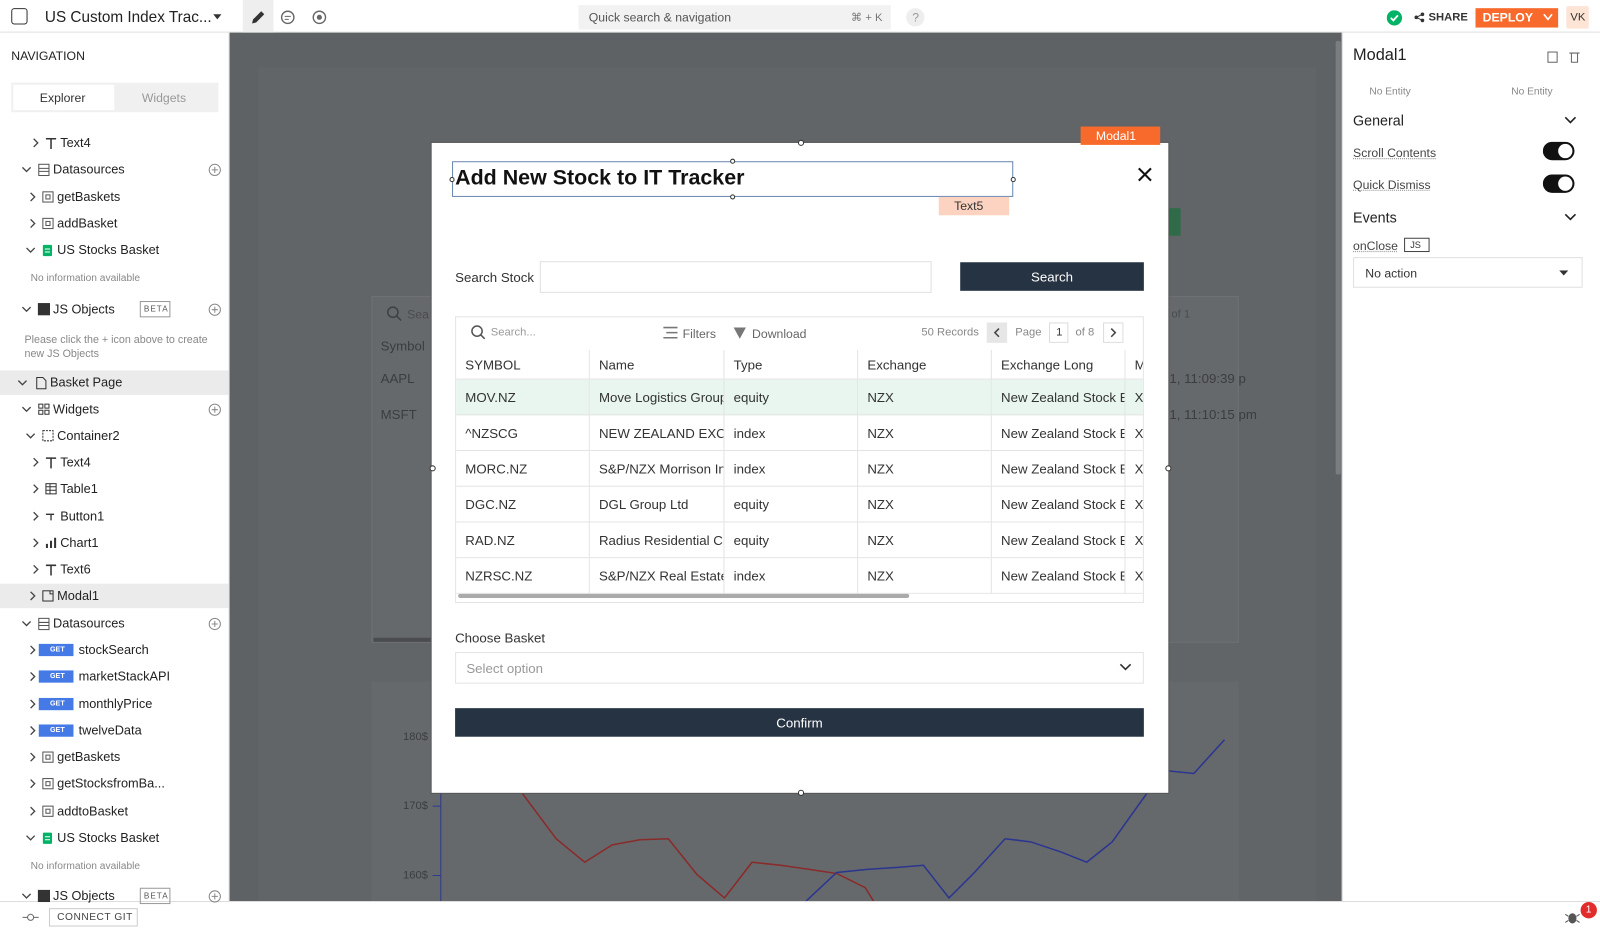  I want to click on table-cell: Radius Residential Ca, so click(657, 540).